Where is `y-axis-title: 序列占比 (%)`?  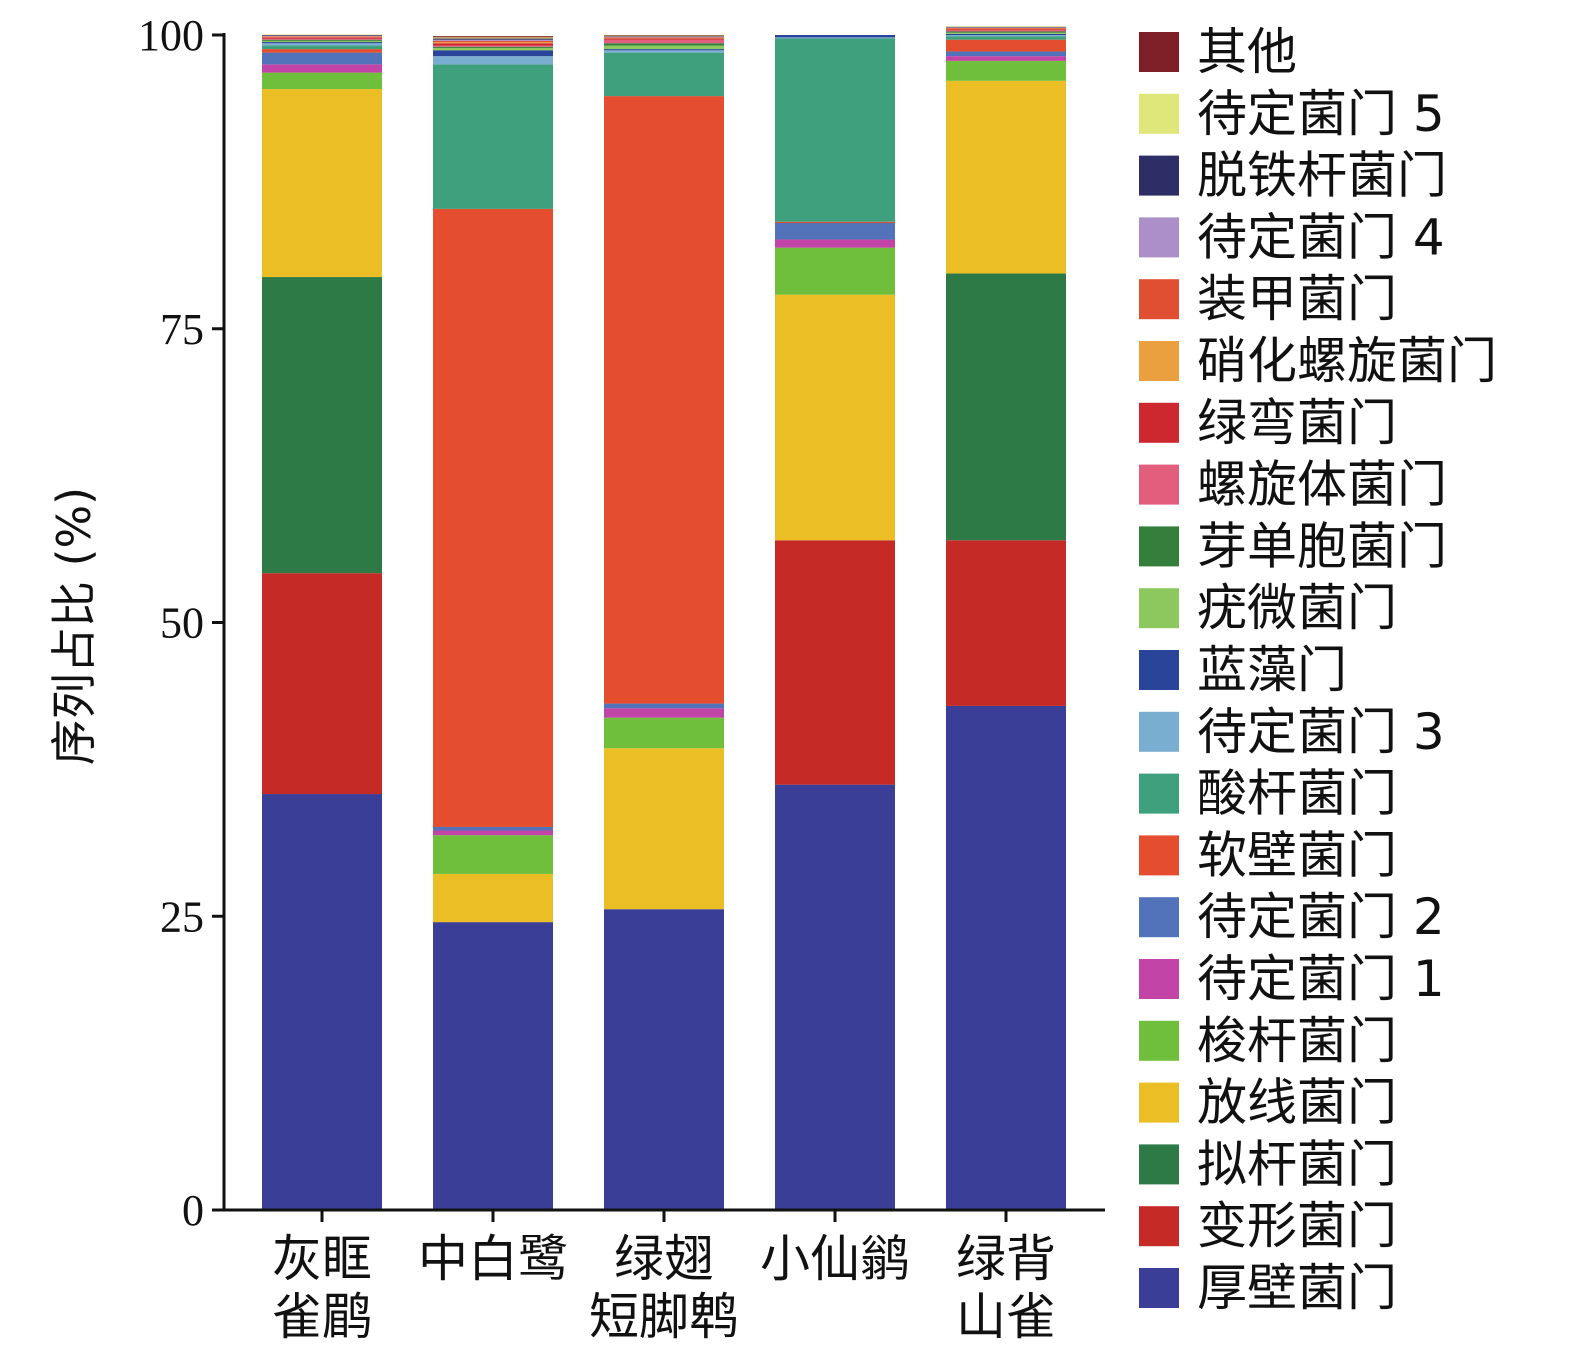 y-axis-title: 序列占比 (%) is located at coordinates (74, 626).